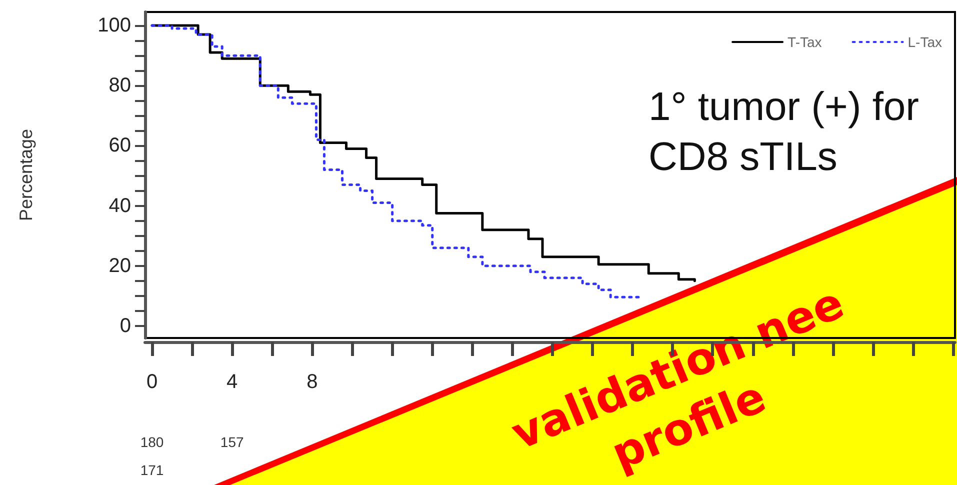 The width and height of the screenshot is (957, 485). I want to click on y-tick-label: 60, so click(119, 145).